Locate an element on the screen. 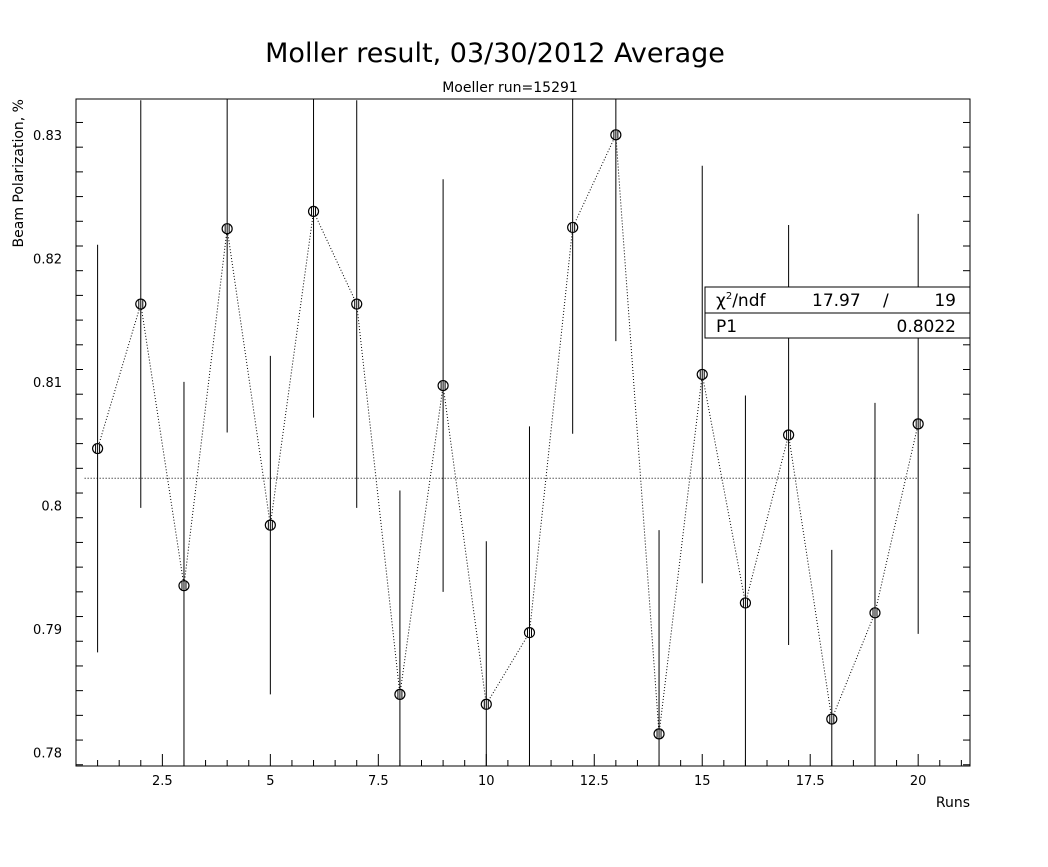  ndf-value: 19 is located at coordinates (945, 301).